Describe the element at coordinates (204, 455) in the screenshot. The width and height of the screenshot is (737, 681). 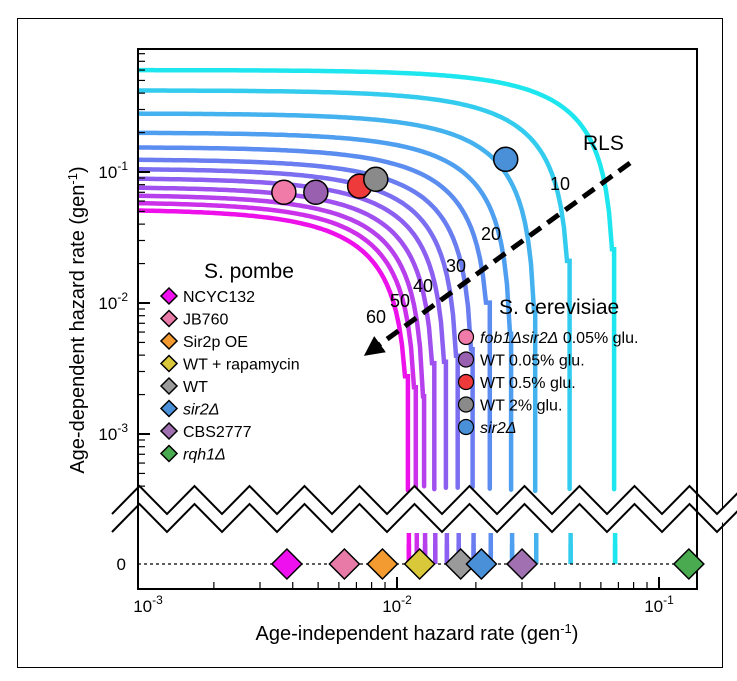
I see `legend-pombe-label-7: rqh1Δ` at that location.